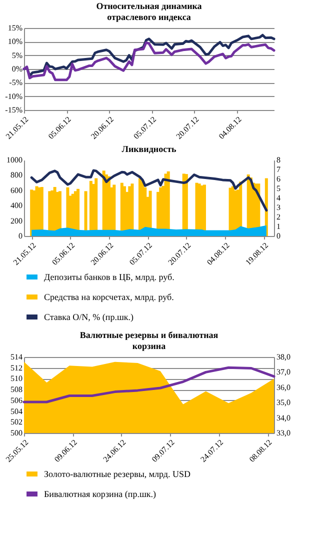  I want to click on legend-label: Ставка O/N, % (пр.шк.), so click(89, 317).